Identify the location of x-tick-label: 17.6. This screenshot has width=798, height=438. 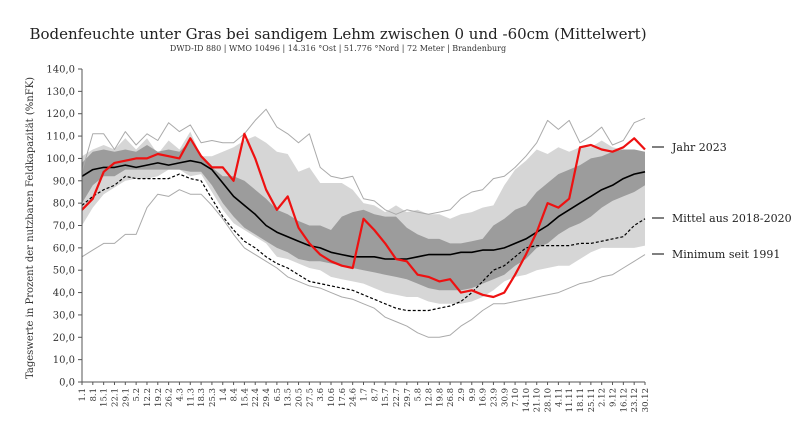
(343, 397).